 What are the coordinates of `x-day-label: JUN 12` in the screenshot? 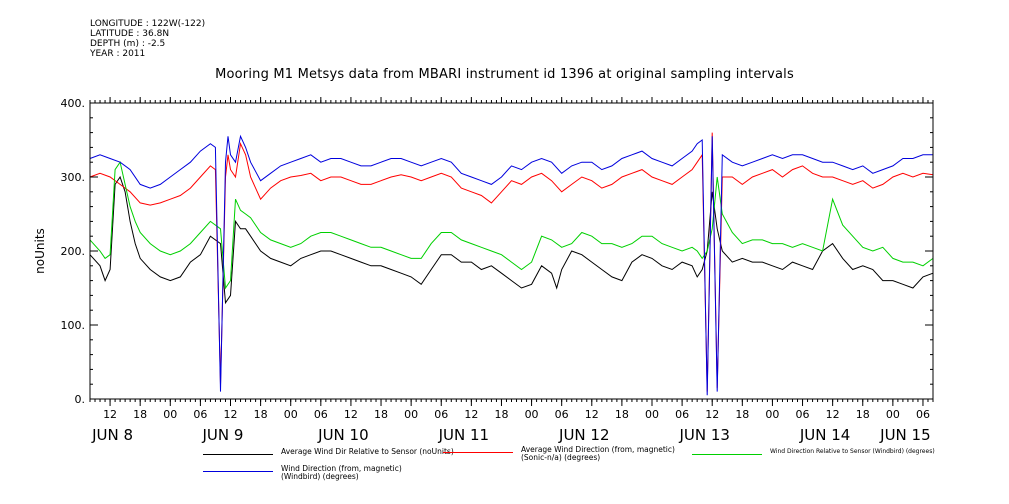 It's located at (583, 435).